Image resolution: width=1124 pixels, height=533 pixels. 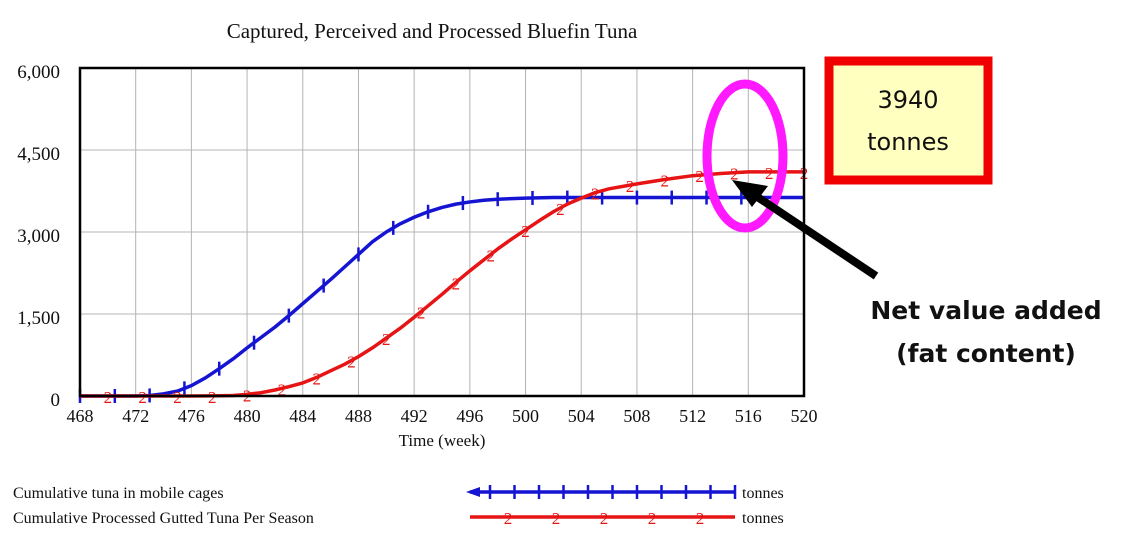 I want to click on legend-line-series-2: 2 2 2 2 2, so click(x=602, y=518).